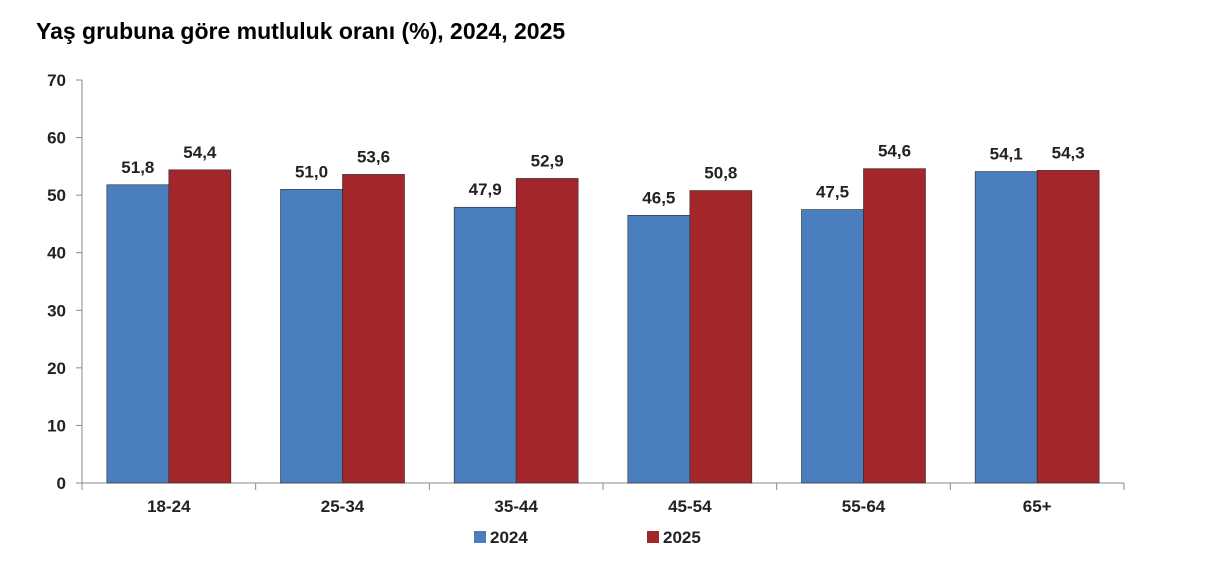 The width and height of the screenshot is (1226, 576). Describe the element at coordinates (56, 138) in the screenshot. I see `y-tick-label: 60` at that location.